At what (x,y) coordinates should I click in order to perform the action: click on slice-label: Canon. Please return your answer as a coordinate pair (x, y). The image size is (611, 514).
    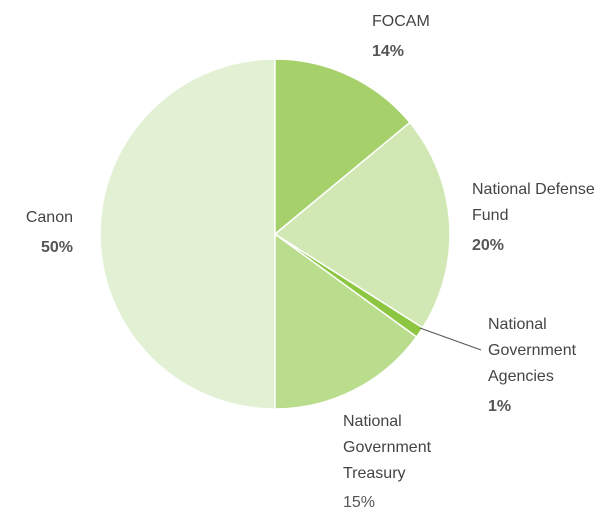
    Looking at the image, I should click on (49, 217).